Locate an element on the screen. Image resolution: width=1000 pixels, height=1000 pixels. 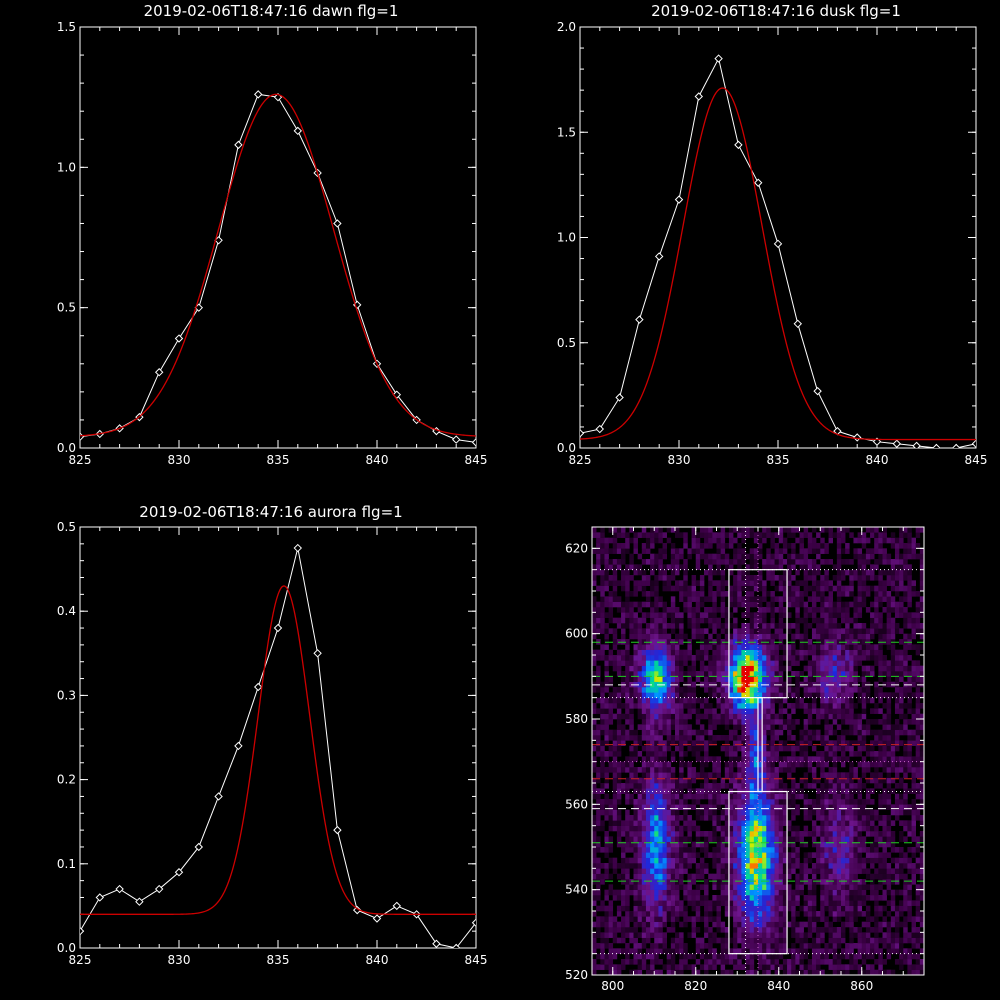
y-tick-label: 0.3 is located at coordinates (66, 695).